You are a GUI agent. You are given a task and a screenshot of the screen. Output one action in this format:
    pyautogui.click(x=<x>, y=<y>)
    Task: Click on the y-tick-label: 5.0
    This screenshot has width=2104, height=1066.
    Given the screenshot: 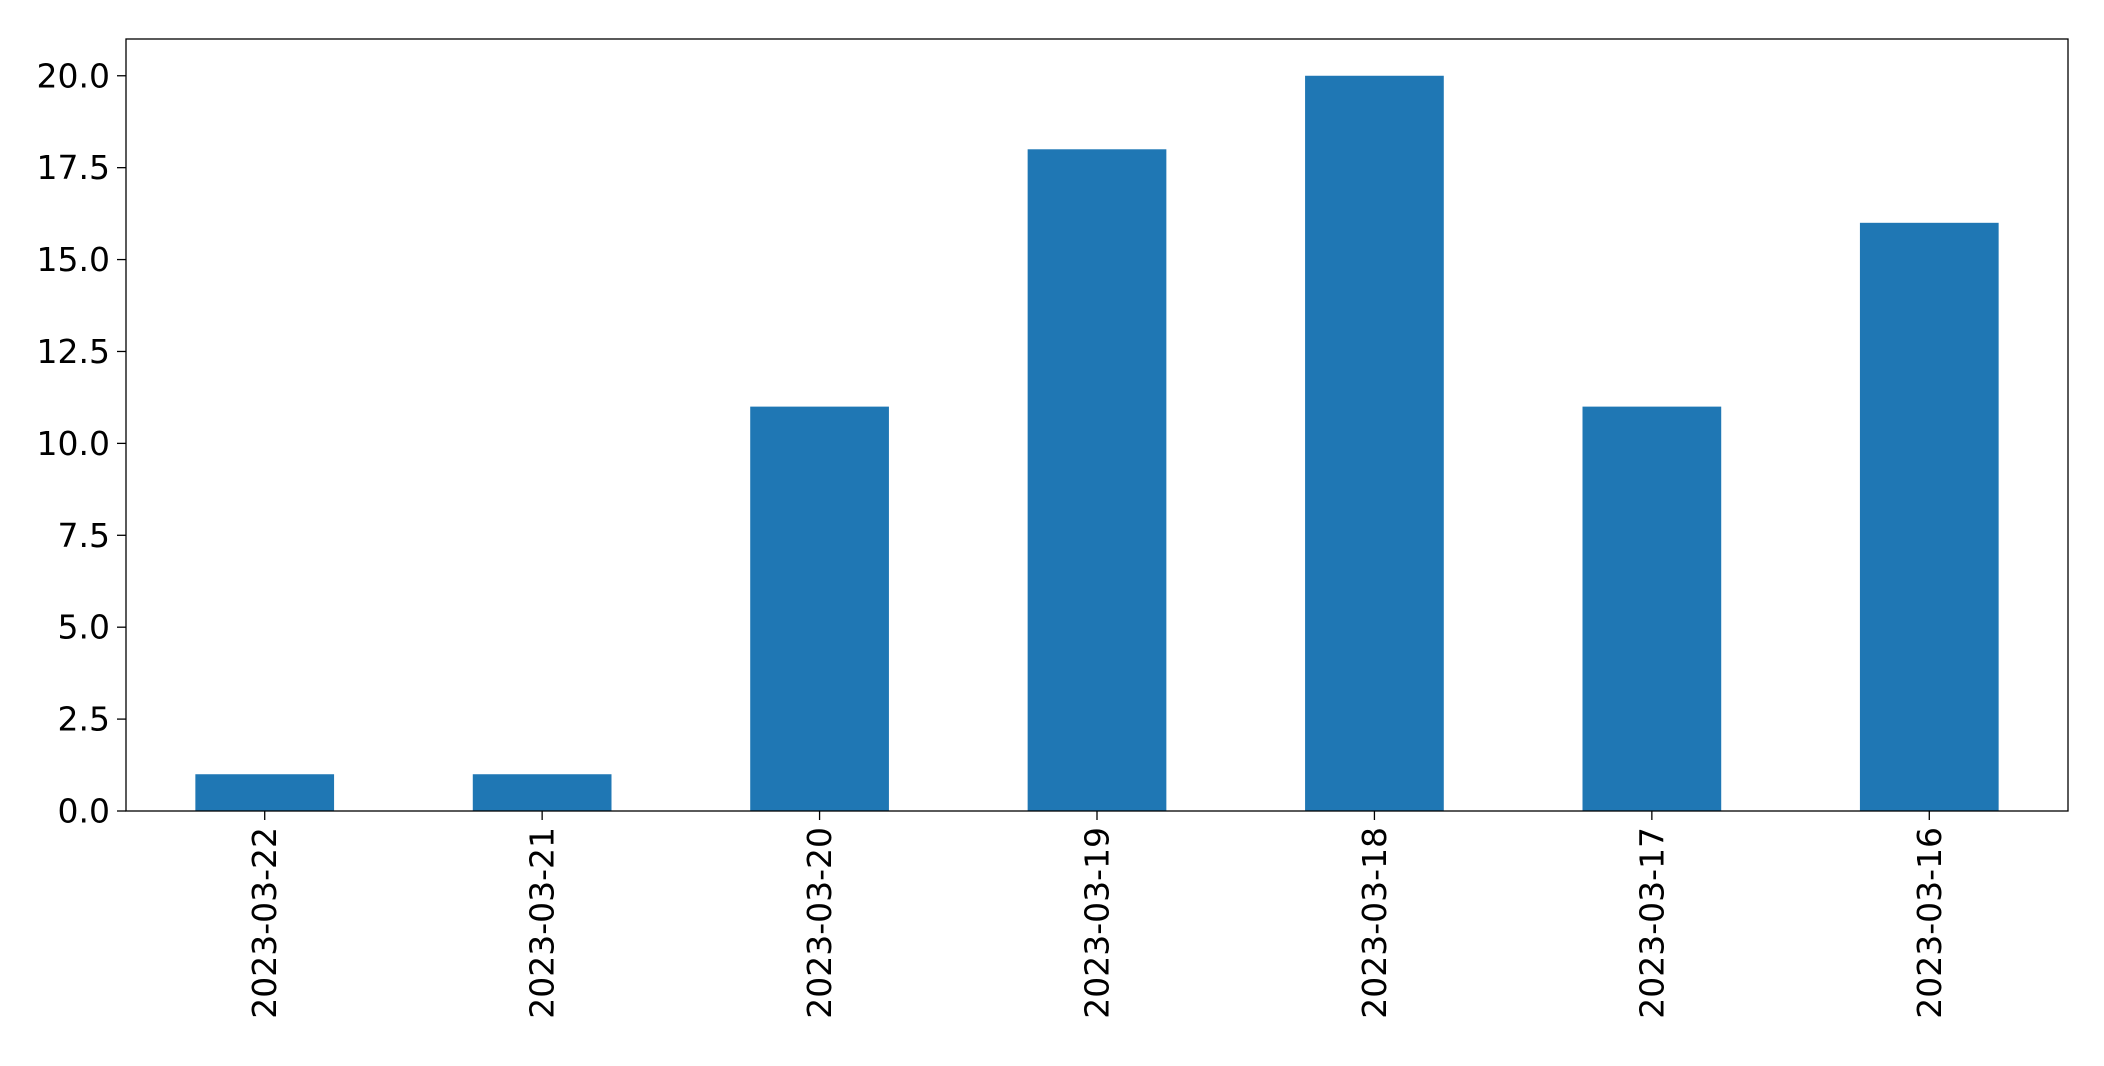 What is the action you would take?
    pyautogui.click(x=84, y=627)
    